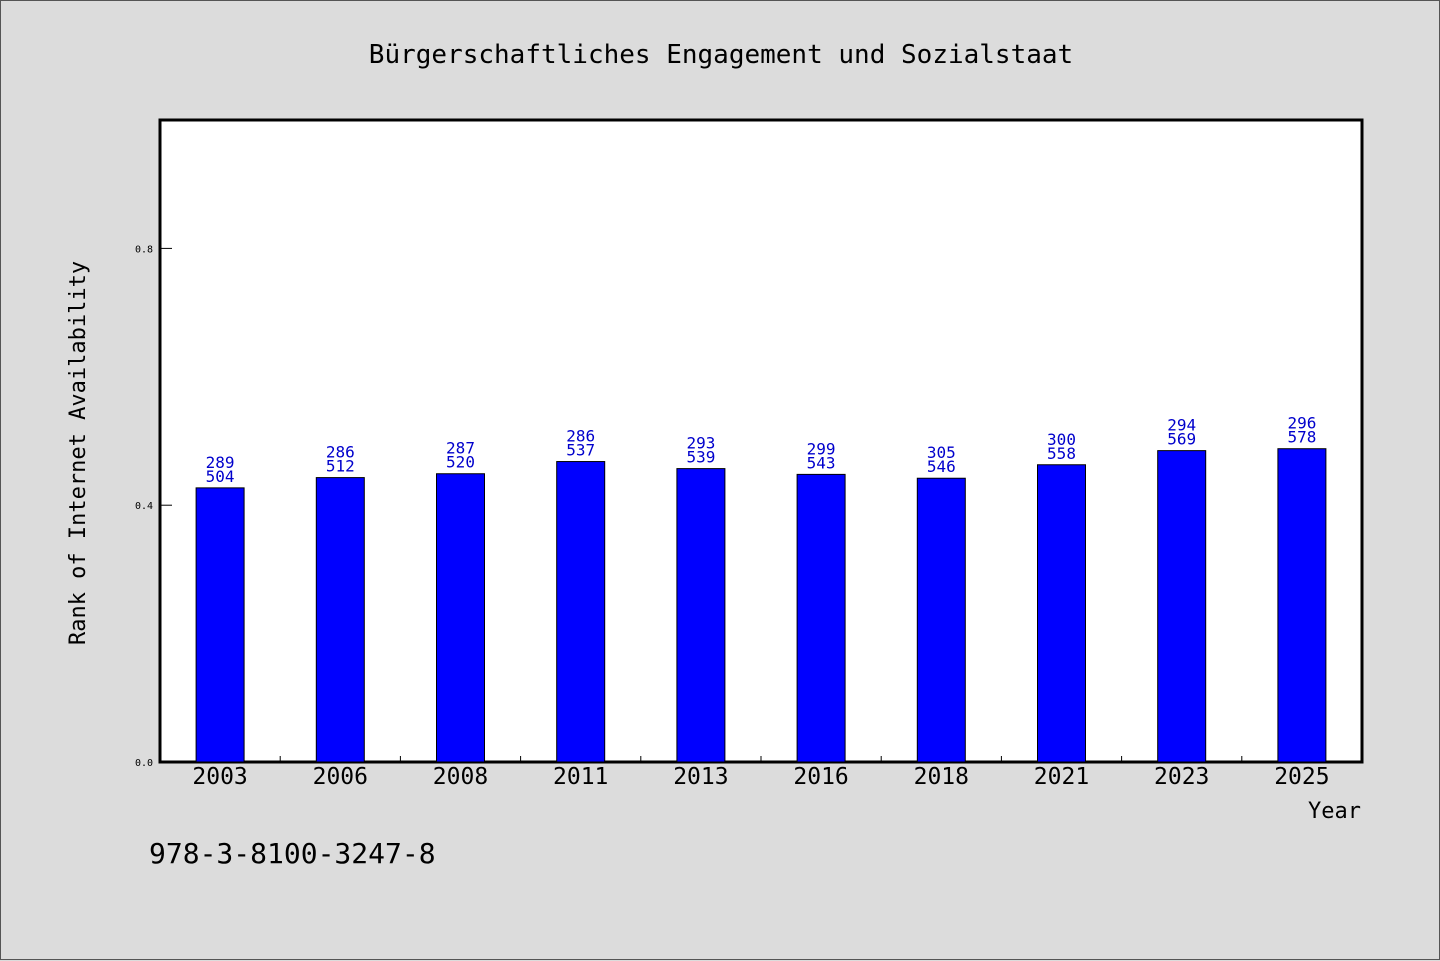 The height and width of the screenshot is (961, 1440). Describe the element at coordinates (941, 466) in the screenshot. I see `bar-label-bottom: 546` at that location.